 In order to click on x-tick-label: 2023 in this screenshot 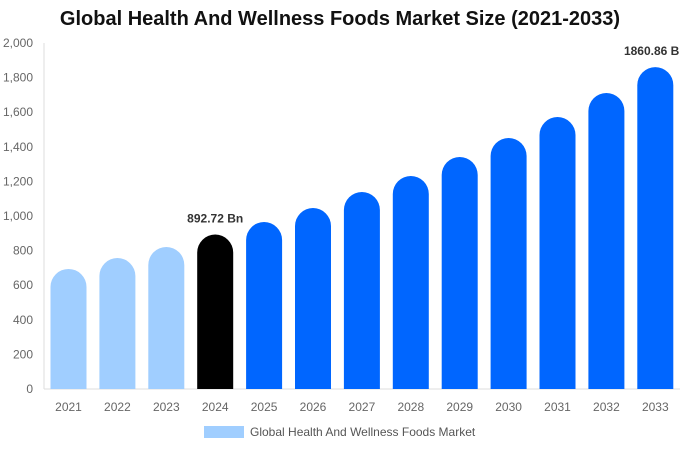, I will do `click(166, 407)`.